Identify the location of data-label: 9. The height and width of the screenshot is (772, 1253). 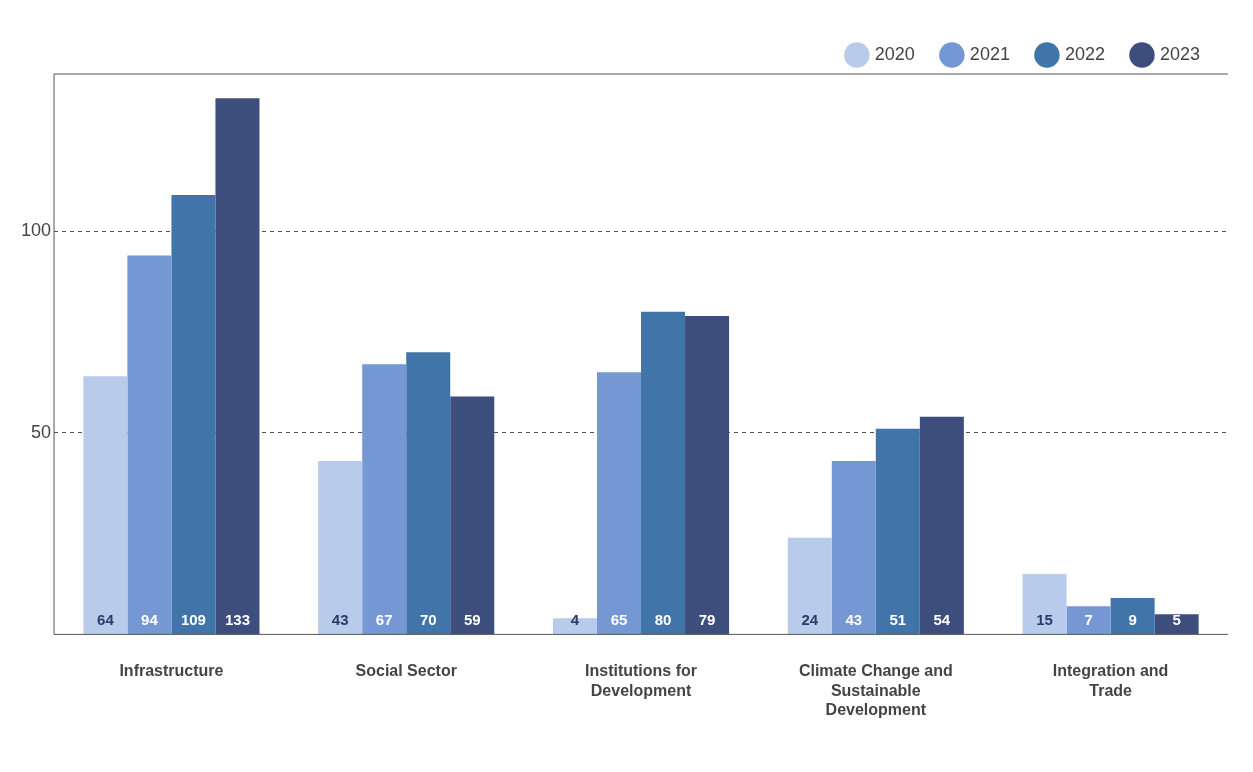
(1132, 620).